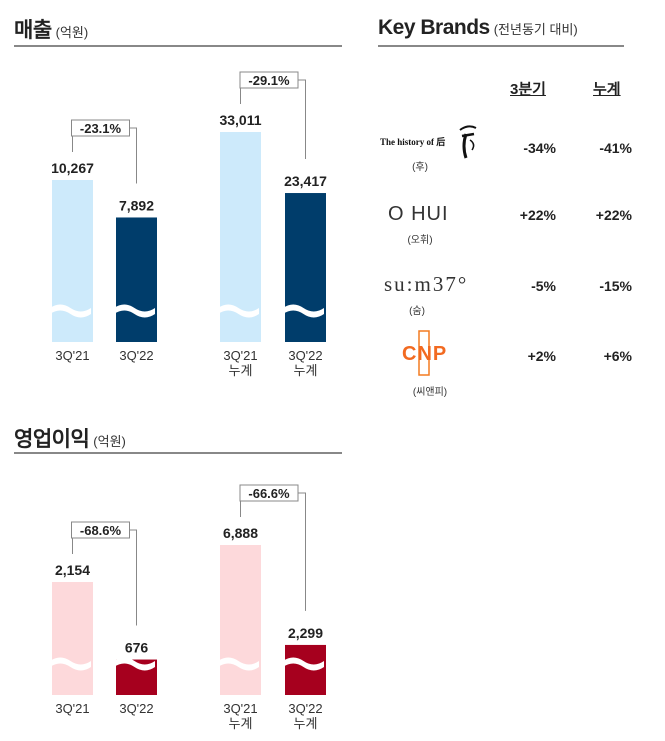  What do you see at coordinates (418, 214) in the screenshot?
I see `brand-logo-ohui: O HUI` at bounding box center [418, 214].